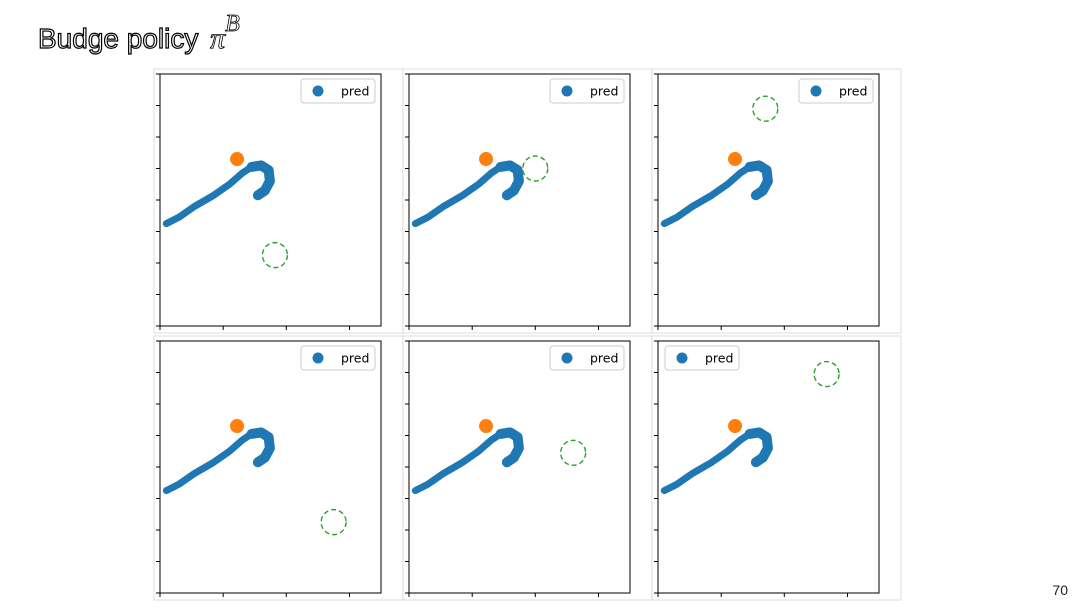 This screenshot has height=608, width=1080. I want to click on title-pi-symbol: πB, so click(225, 33).